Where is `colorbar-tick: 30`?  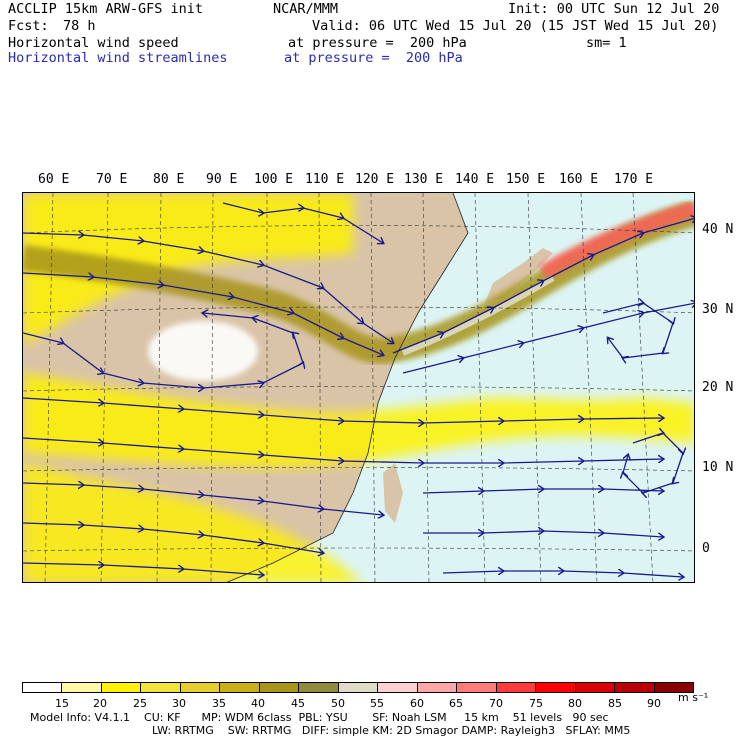
colorbar-tick: 30 is located at coordinates (179, 703).